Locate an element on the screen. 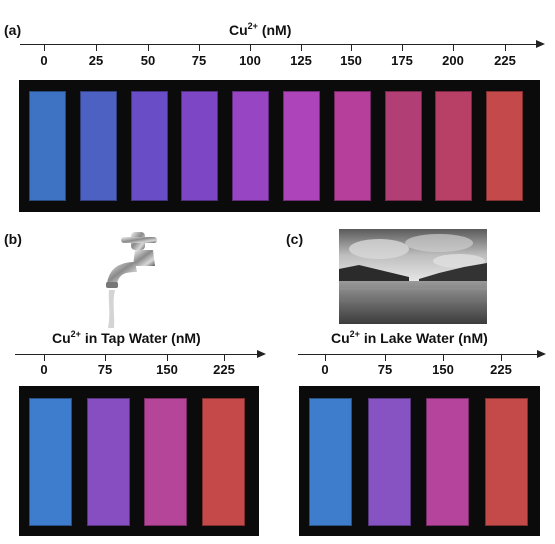 This screenshot has width=555, height=544. lake-photo is located at coordinates (413, 276).